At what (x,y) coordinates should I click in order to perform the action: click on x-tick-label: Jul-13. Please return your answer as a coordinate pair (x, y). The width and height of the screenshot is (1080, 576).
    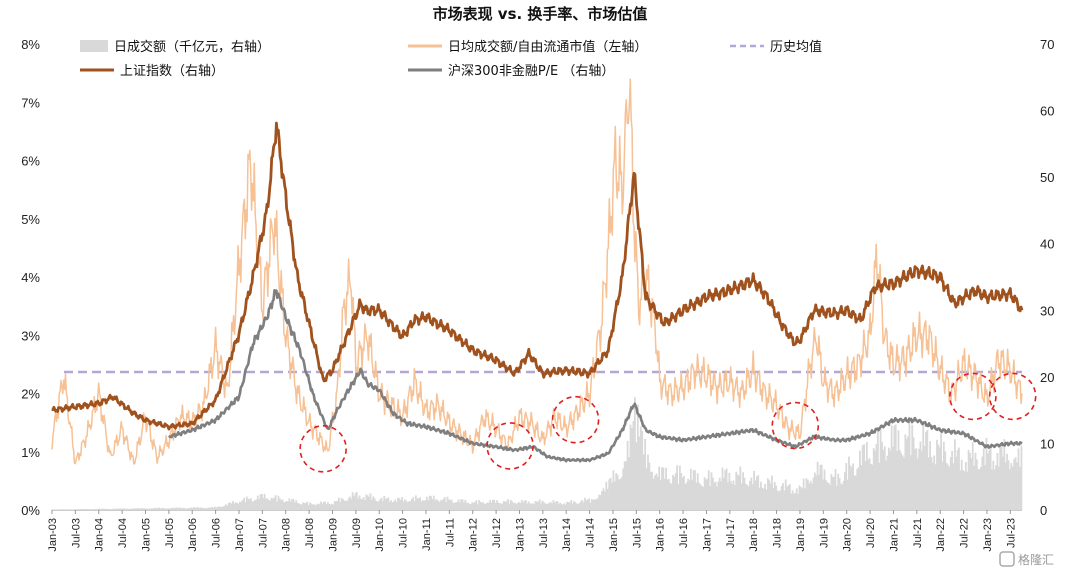
    Looking at the image, I should click on (544, 533).